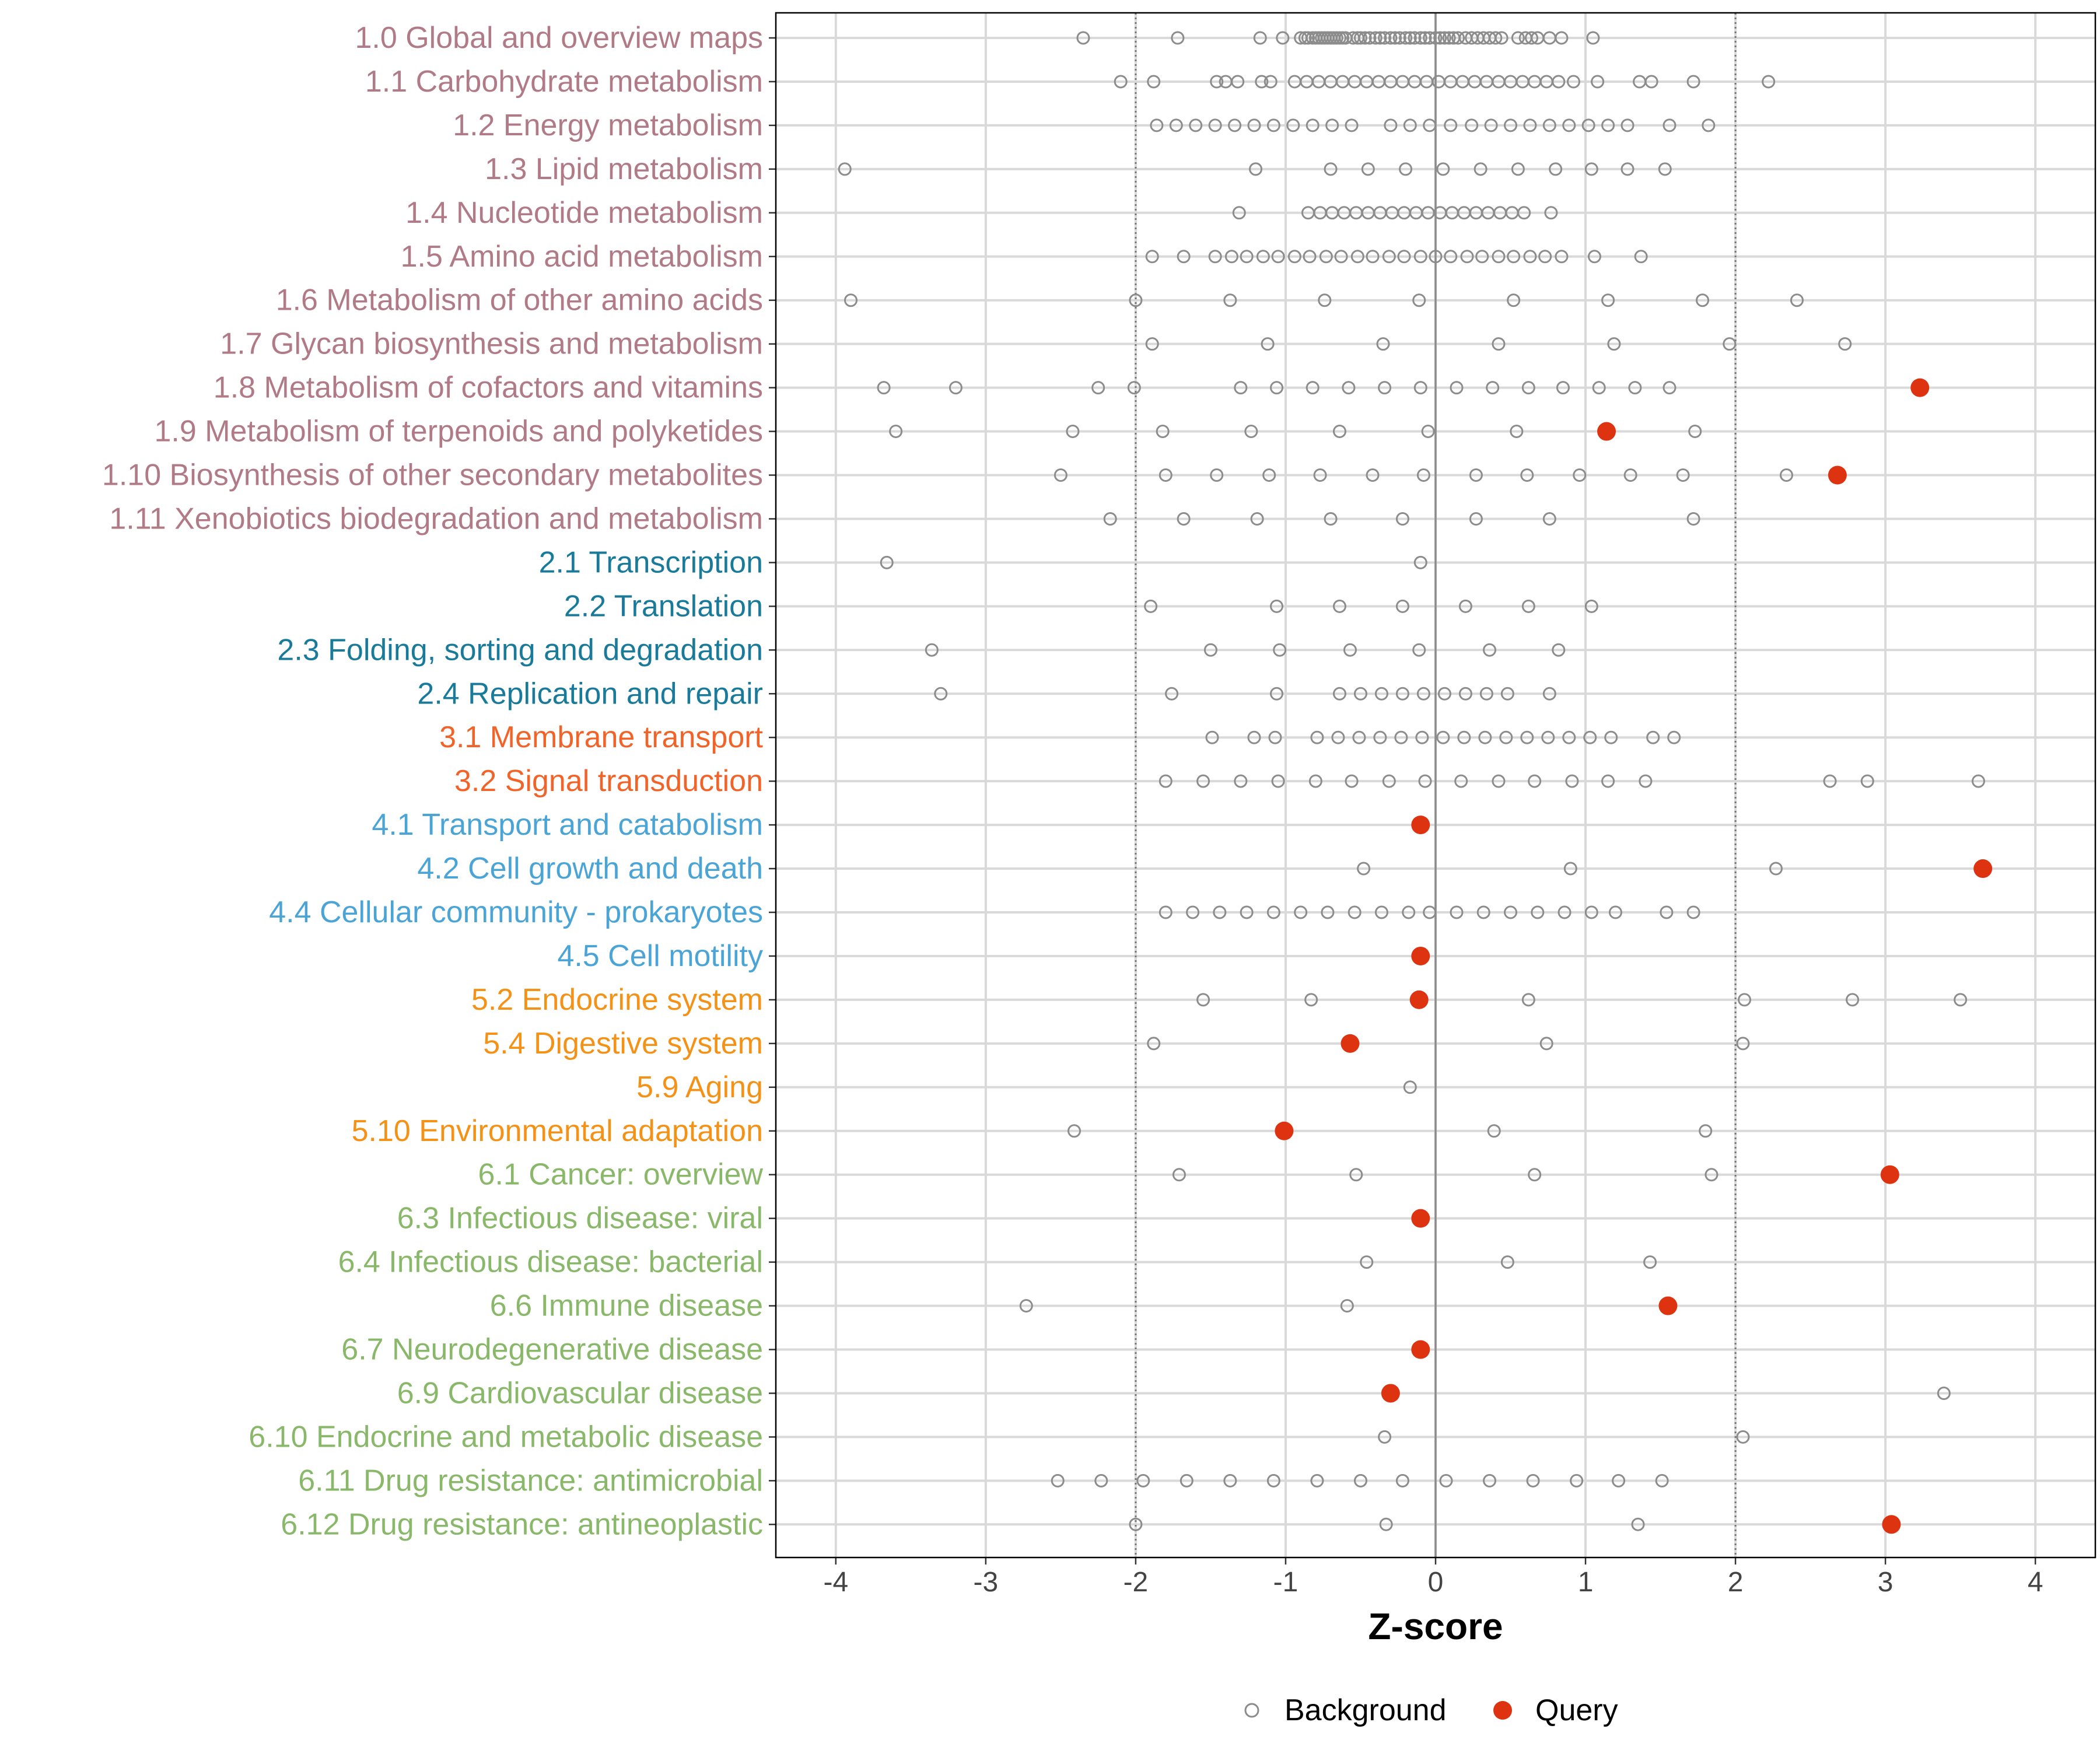  Describe the element at coordinates (608, 781) in the screenshot. I see `category-label: 3.2 Signal transduction` at that location.